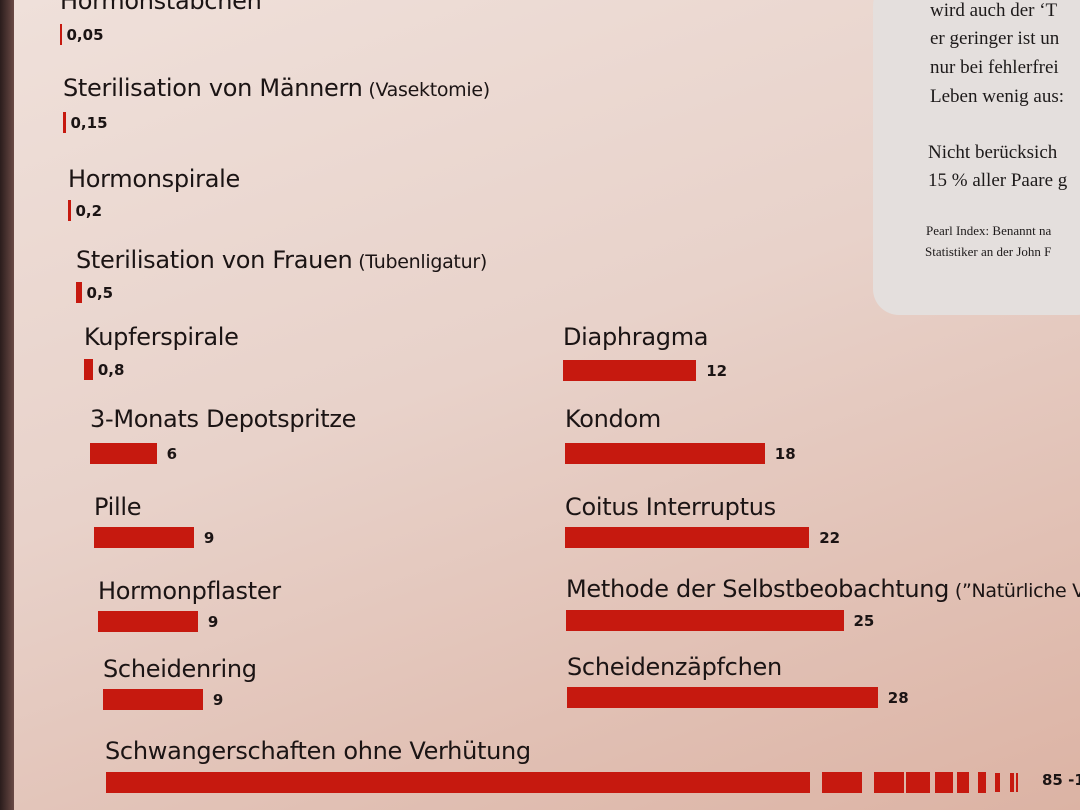 This screenshot has height=810, width=1080. What do you see at coordinates (1014, 591) in the screenshot?
I see `bar-label-note: (”Natürliche V` at bounding box center [1014, 591].